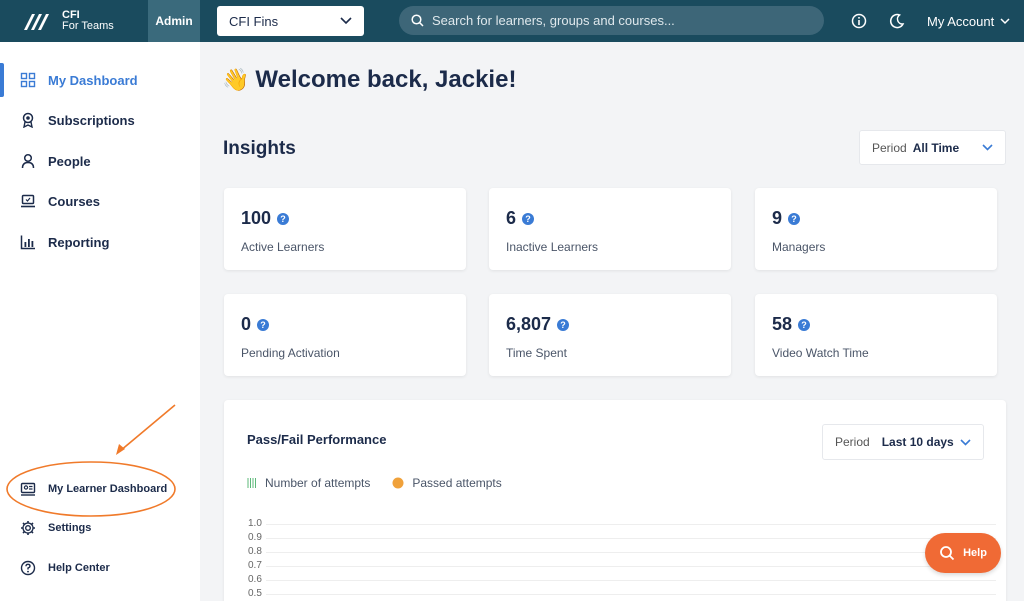  Describe the element at coordinates (290, 21) in the screenshot. I see `org-select: CFI Fins` at that location.